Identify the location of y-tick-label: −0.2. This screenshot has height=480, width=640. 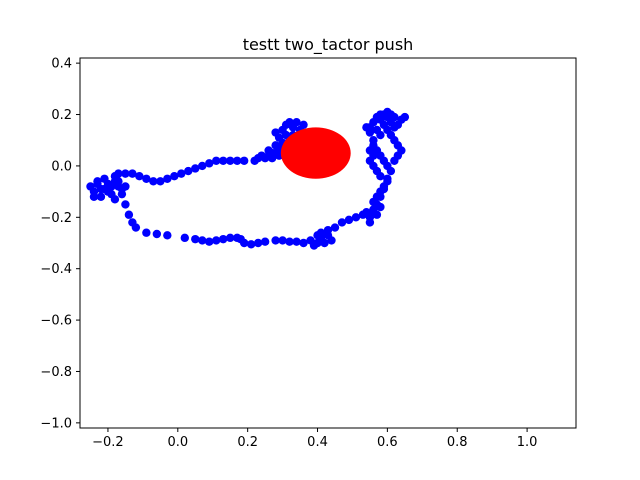
(56, 218).